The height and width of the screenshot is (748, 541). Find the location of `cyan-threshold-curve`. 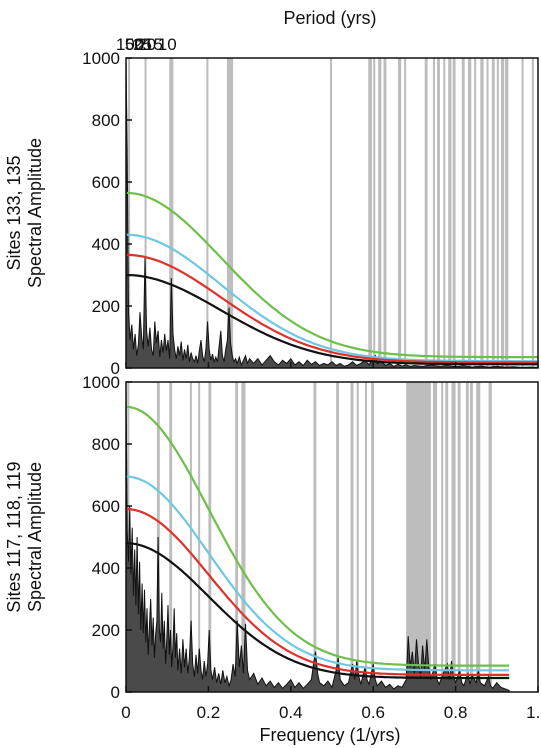

cyan-threshold-curve is located at coordinates (332, 298).